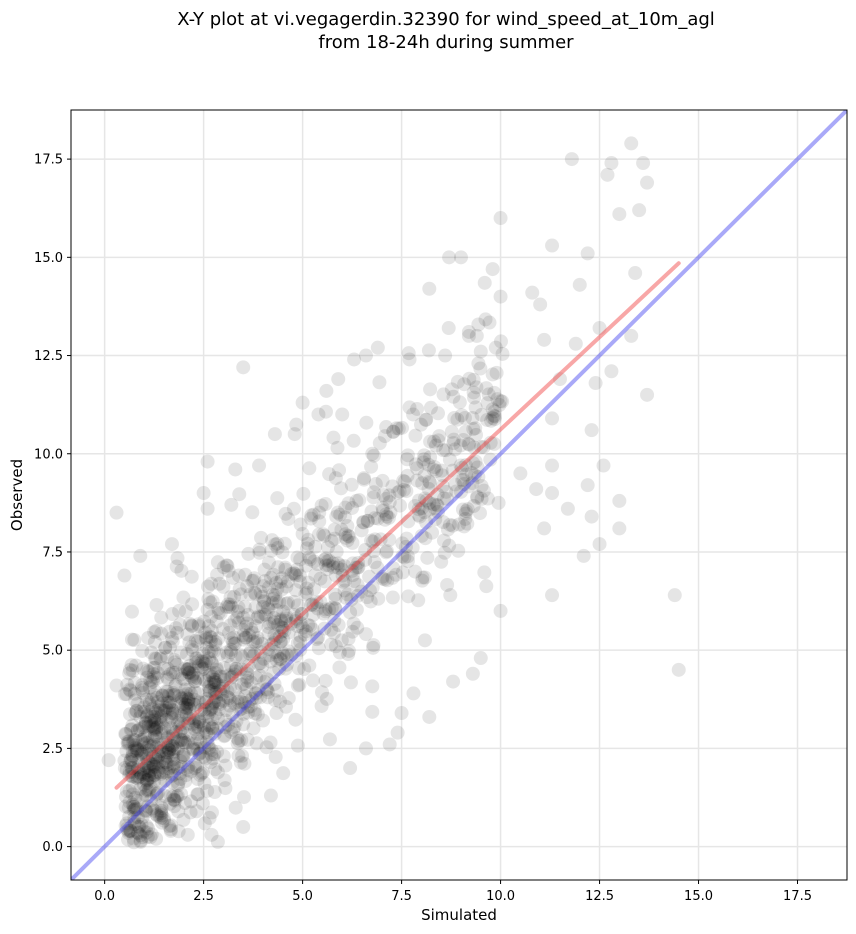 Image resolution: width=856 pixels, height=934 pixels. I want to click on y-tick-label: 7.5, so click(52, 552).